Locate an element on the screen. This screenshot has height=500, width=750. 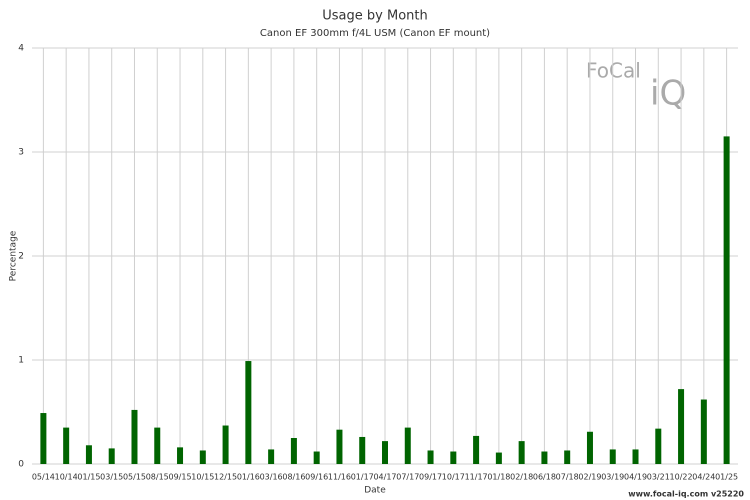
x-axis-label: Date is located at coordinates (375, 491).